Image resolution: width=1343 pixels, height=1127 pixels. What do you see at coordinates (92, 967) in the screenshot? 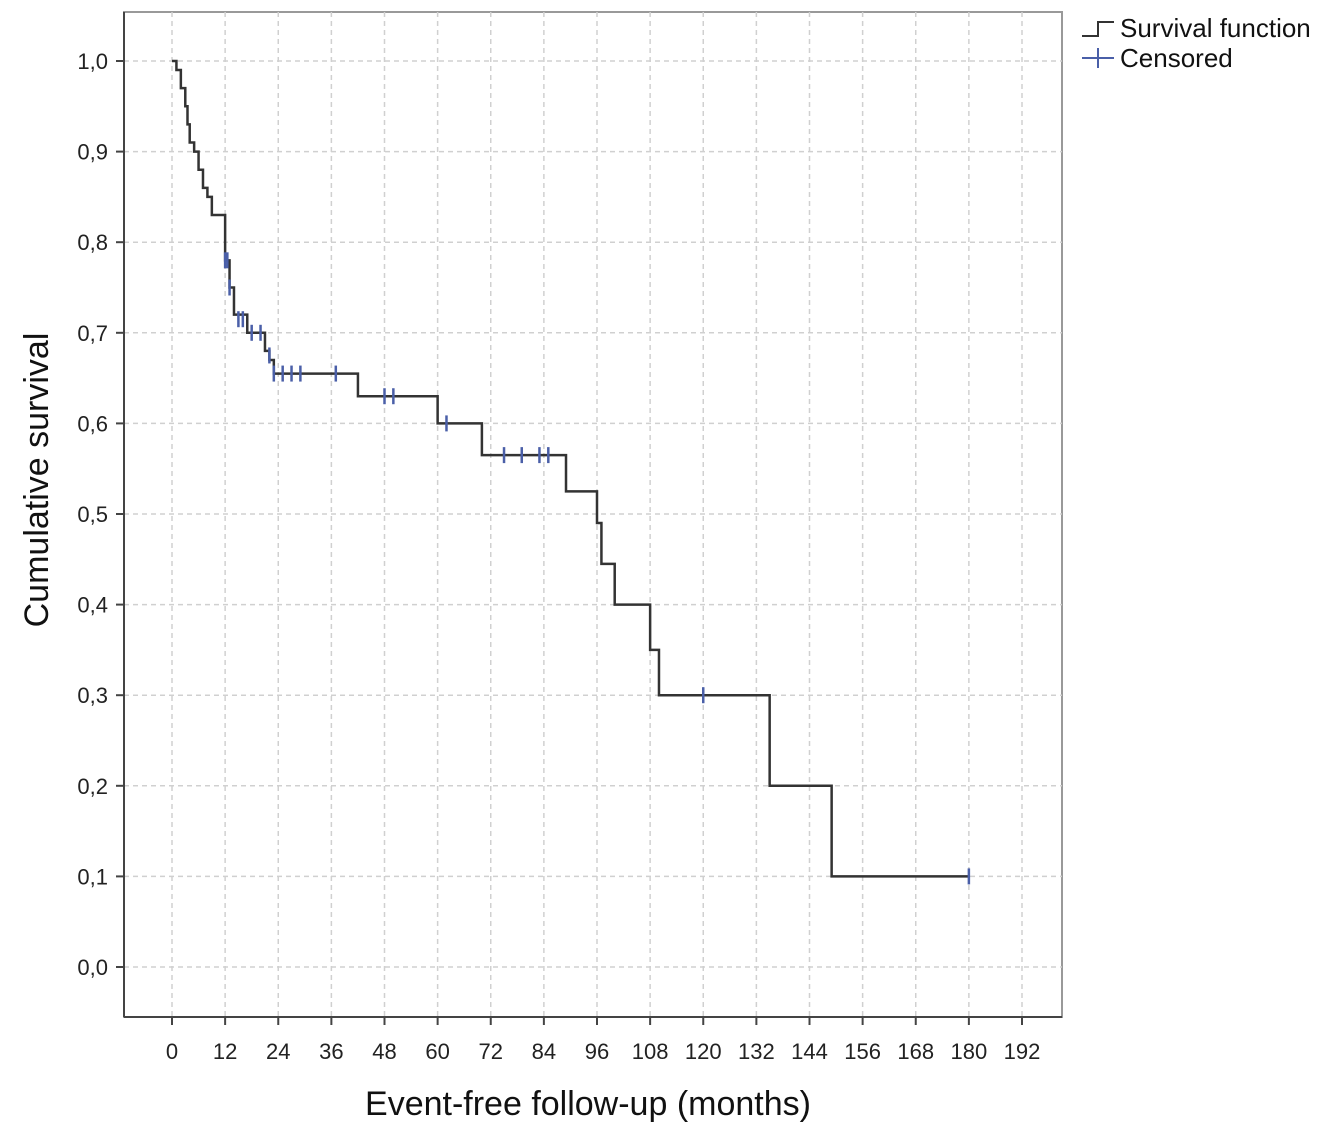
I see `y-tick-label: 0,0` at bounding box center [92, 967].